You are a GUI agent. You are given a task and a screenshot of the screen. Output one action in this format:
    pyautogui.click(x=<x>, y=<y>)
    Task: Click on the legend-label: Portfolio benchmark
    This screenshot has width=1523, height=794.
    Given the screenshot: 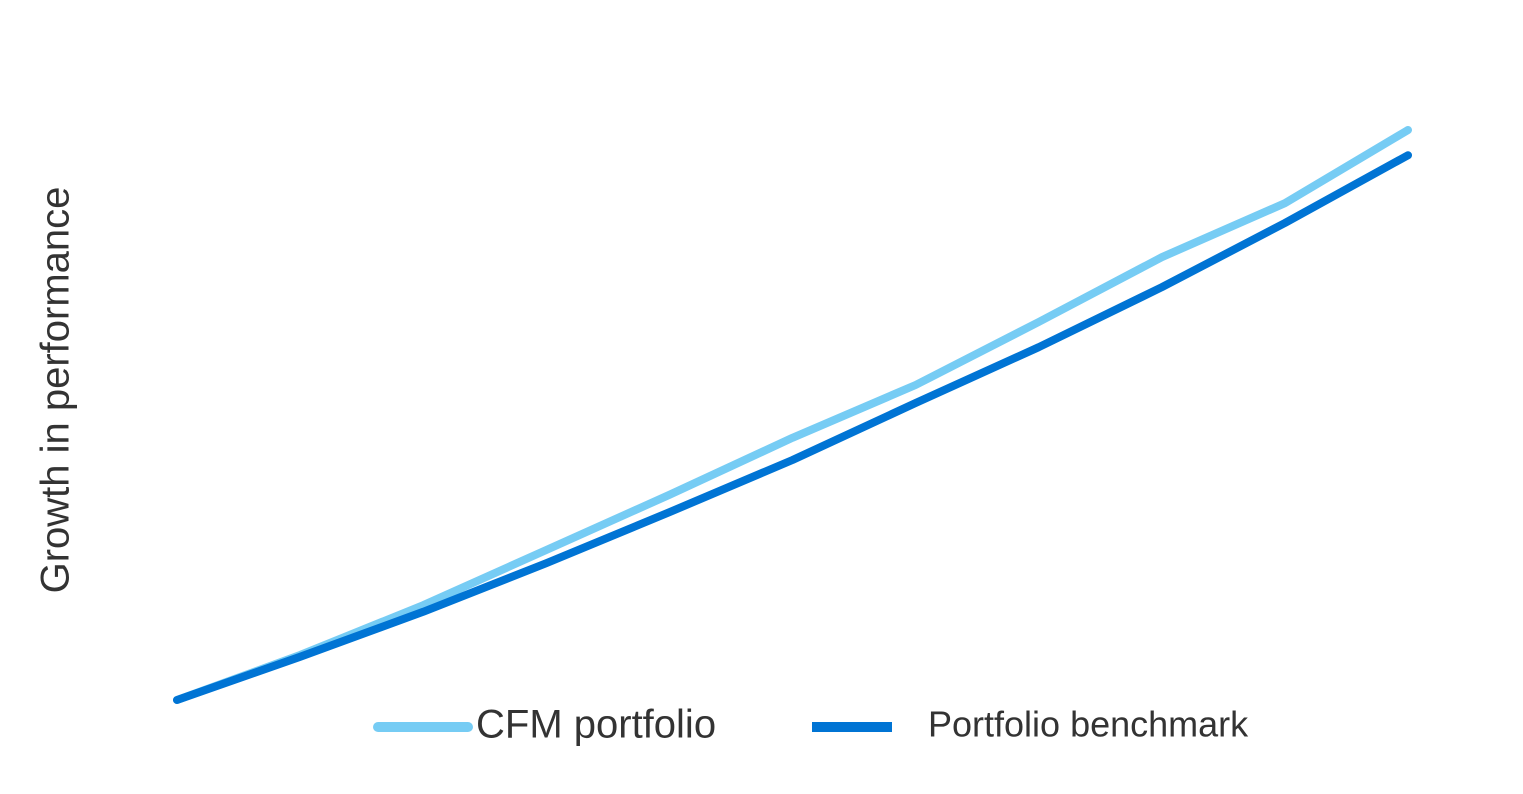 What is the action you would take?
    pyautogui.click(x=1088, y=724)
    